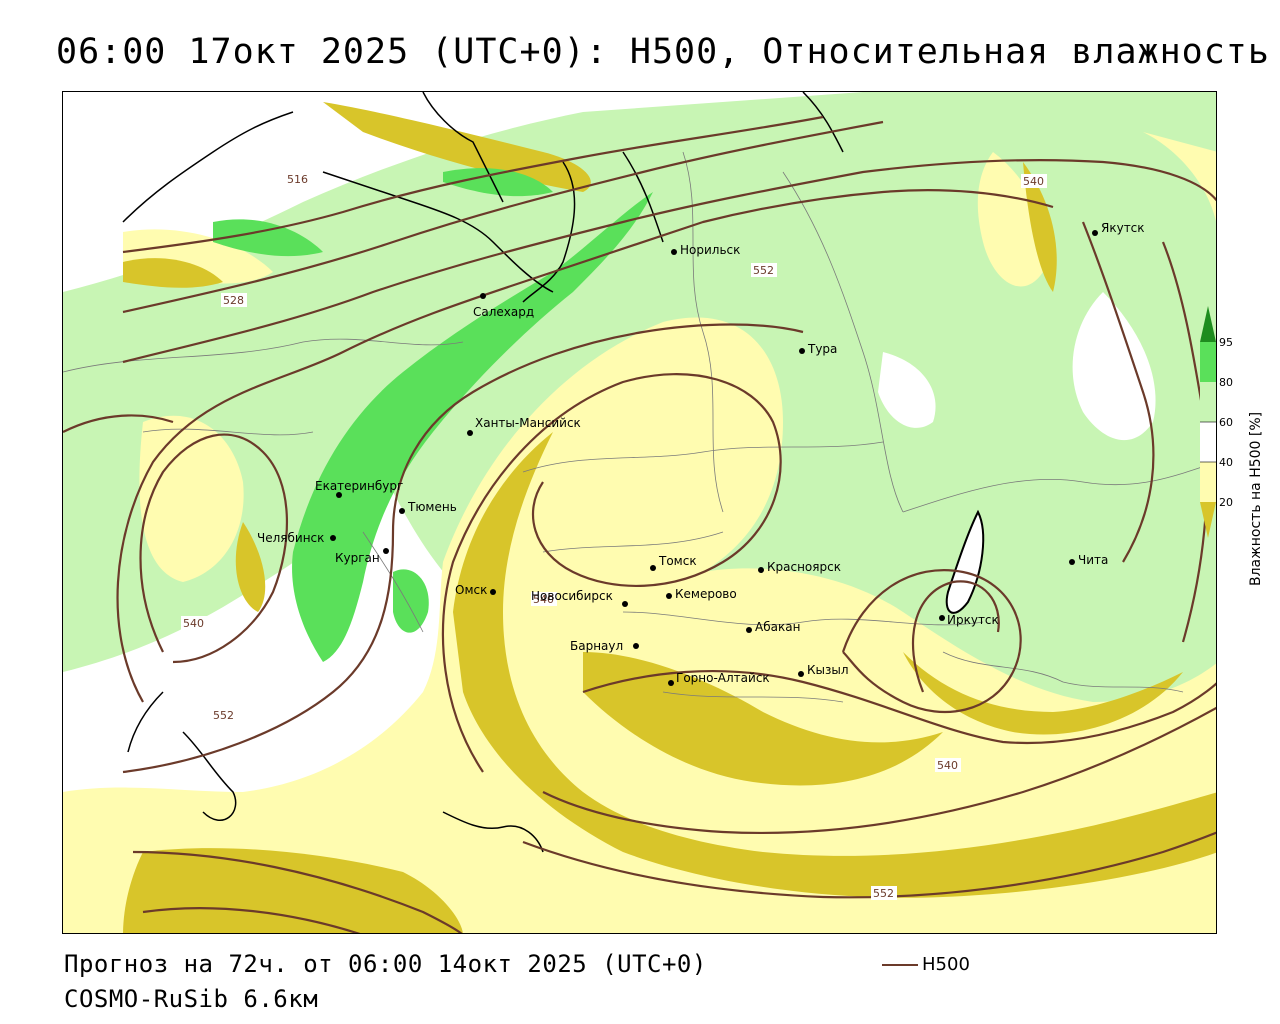  I want to click on city-dot-tyumen, so click(402, 511).